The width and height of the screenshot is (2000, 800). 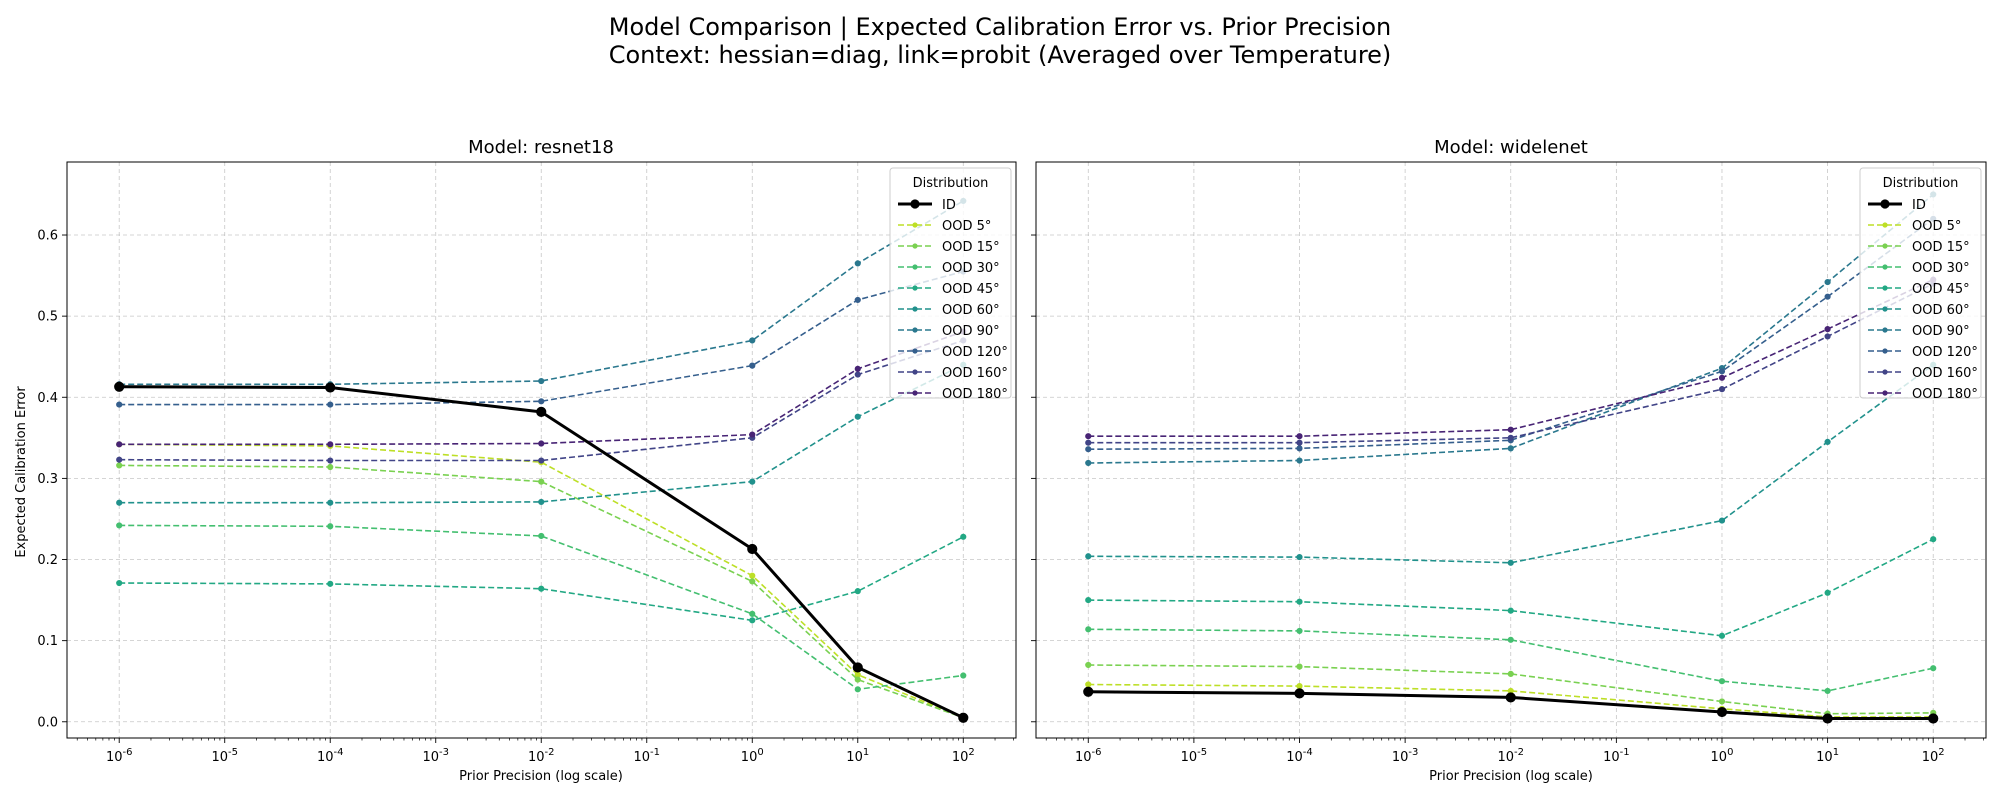 I want to click on legend-label: OOD 60°, so click(x=971, y=310).